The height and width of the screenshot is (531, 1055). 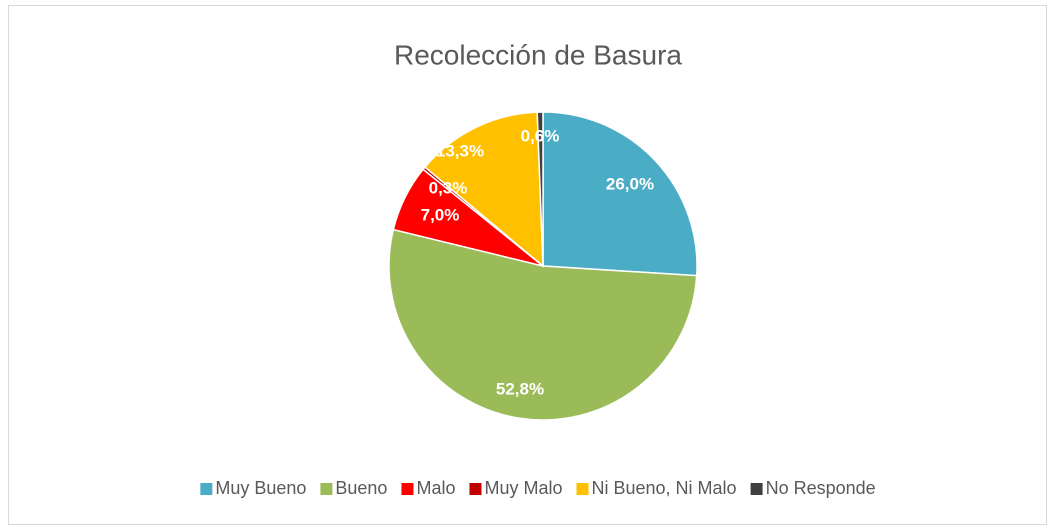 I want to click on legend-label: Muy Bueno, so click(x=260, y=488).